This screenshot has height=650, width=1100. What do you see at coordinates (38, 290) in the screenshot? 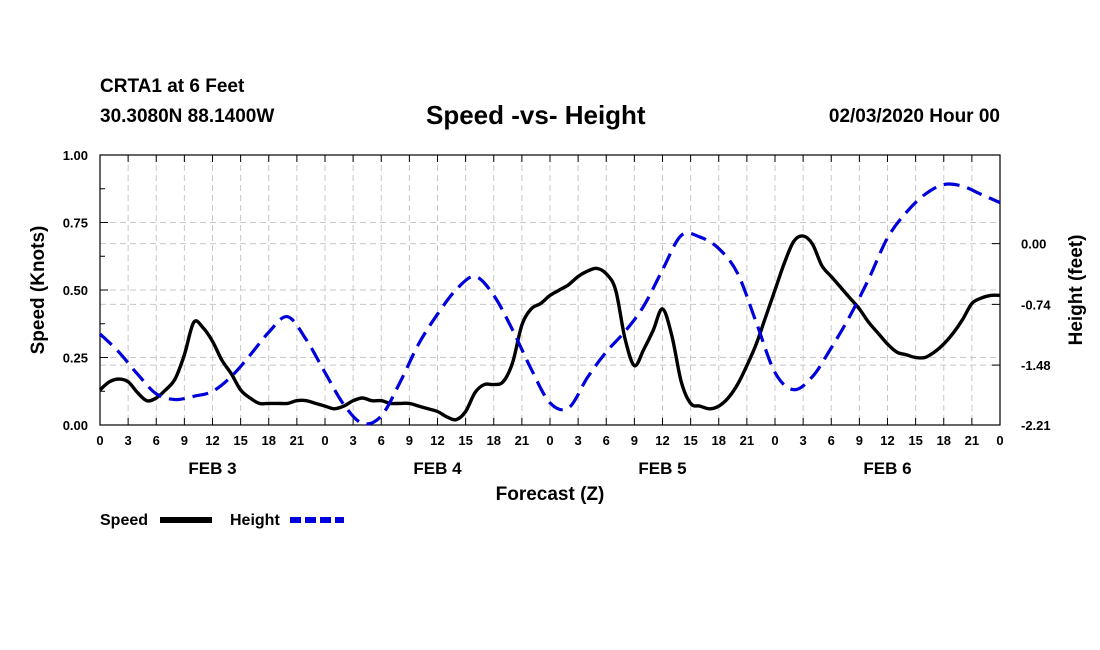
I see `y-axis-title: Speed (Knots)` at bounding box center [38, 290].